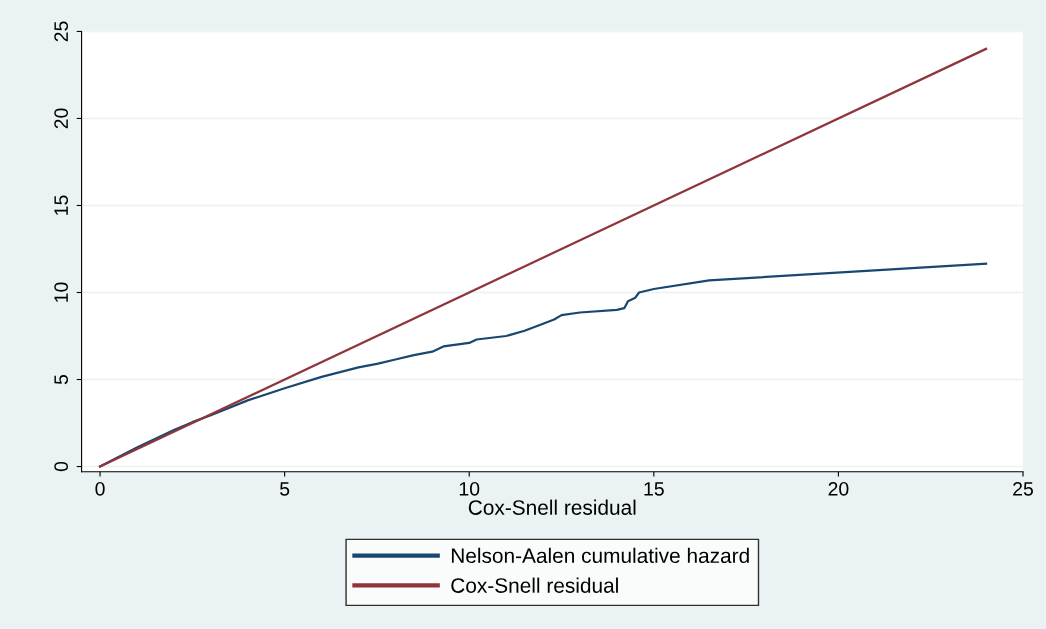 The height and width of the screenshot is (629, 1046). What do you see at coordinates (61, 118) in the screenshot?
I see `y-tick-label: 20` at bounding box center [61, 118].